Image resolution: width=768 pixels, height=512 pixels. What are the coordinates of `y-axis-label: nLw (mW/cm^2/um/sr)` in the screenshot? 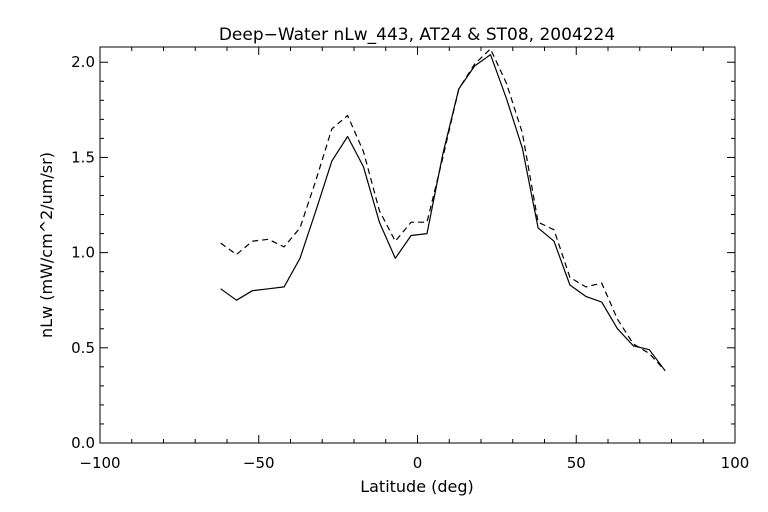 It's located at (46, 245).